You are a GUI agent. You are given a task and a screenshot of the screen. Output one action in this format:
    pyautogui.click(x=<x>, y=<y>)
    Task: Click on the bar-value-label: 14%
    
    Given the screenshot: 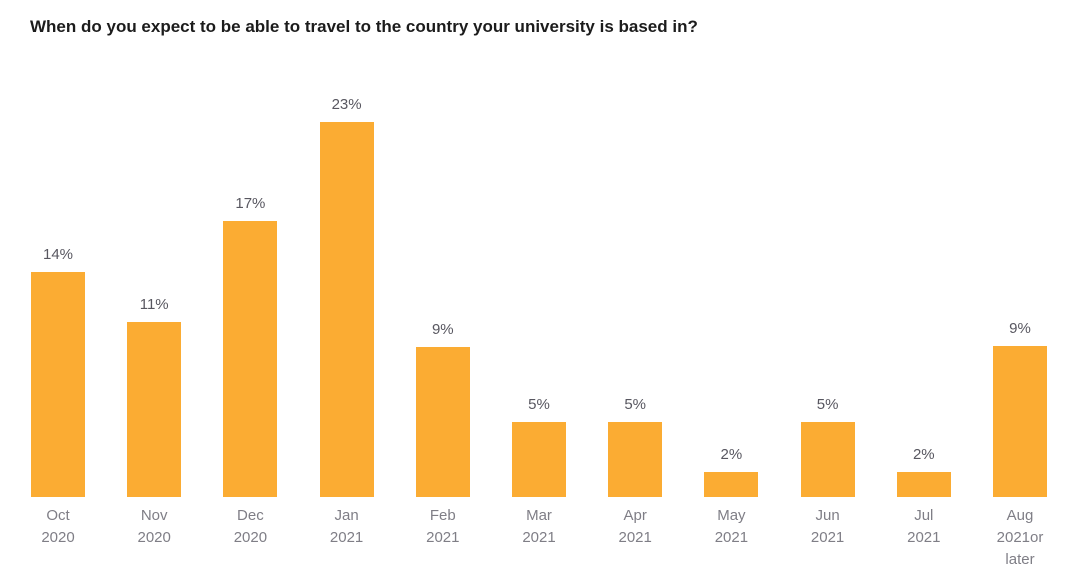 What is the action you would take?
    pyautogui.click(x=58, y=254)
    